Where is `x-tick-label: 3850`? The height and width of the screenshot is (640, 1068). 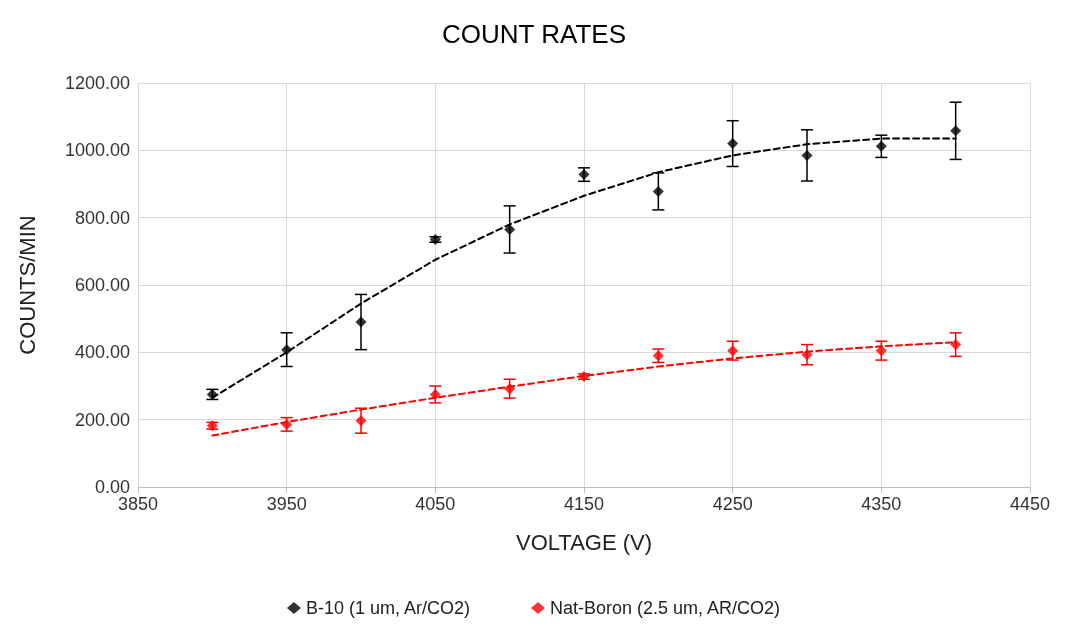 x-tick-label: 3850 is located at coordinates (138, 504).